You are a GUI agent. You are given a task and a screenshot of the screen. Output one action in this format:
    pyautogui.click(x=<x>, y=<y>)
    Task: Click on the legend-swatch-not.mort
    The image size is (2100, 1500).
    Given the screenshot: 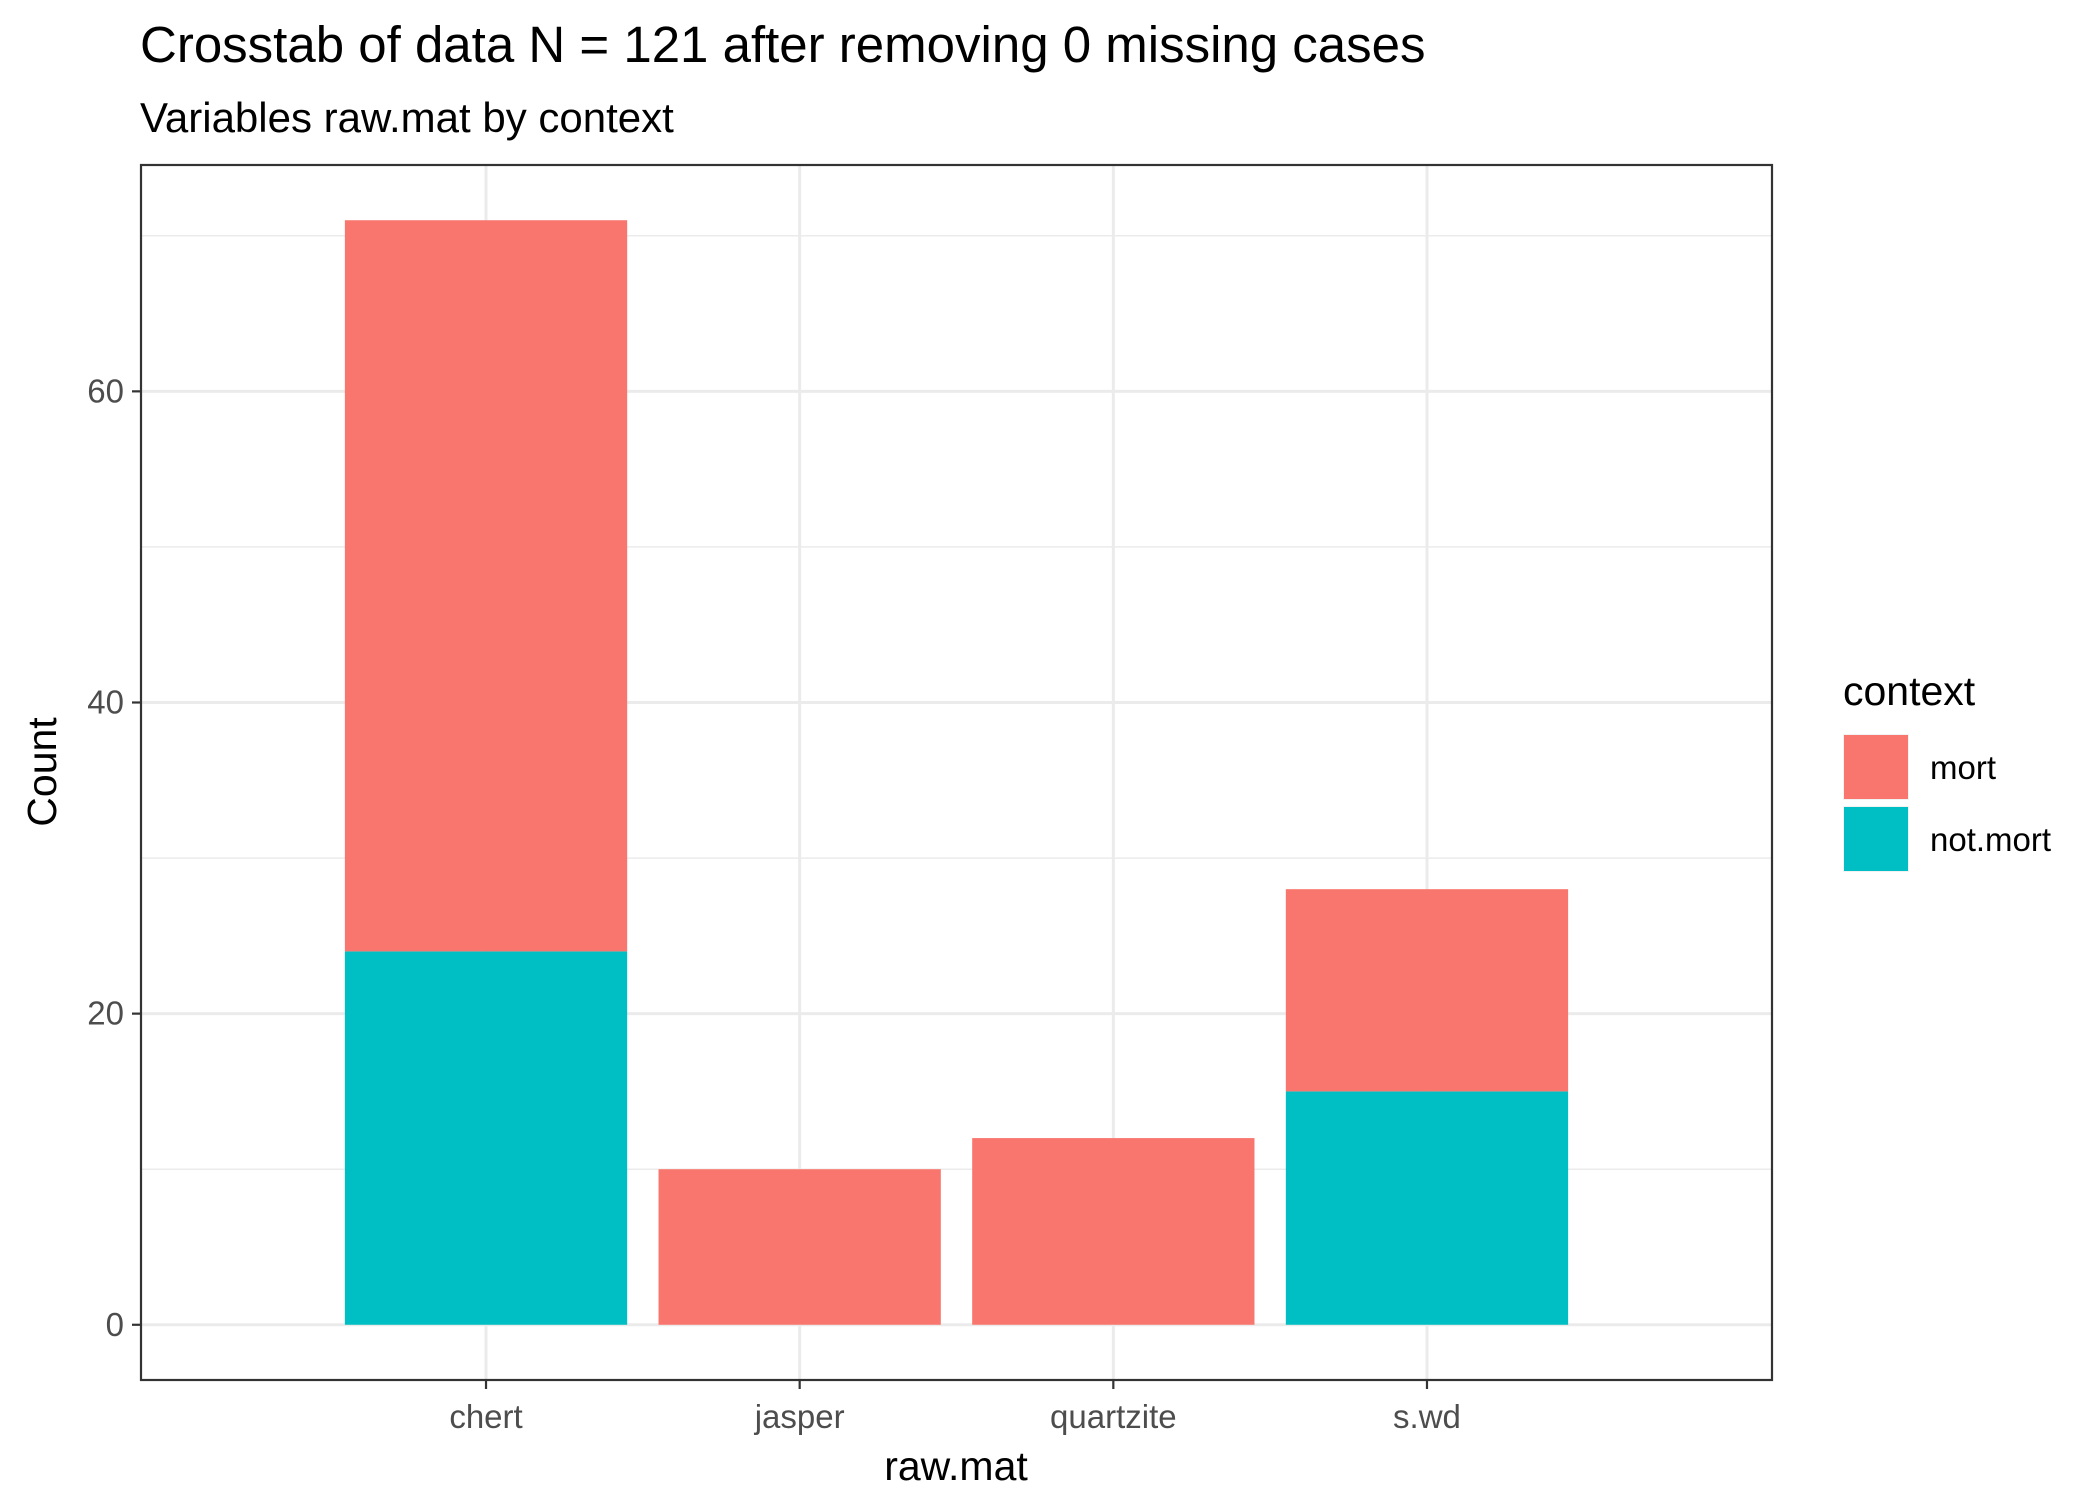 What is the action you would take?
    pyautogui.click(x=1876, y=839)
    